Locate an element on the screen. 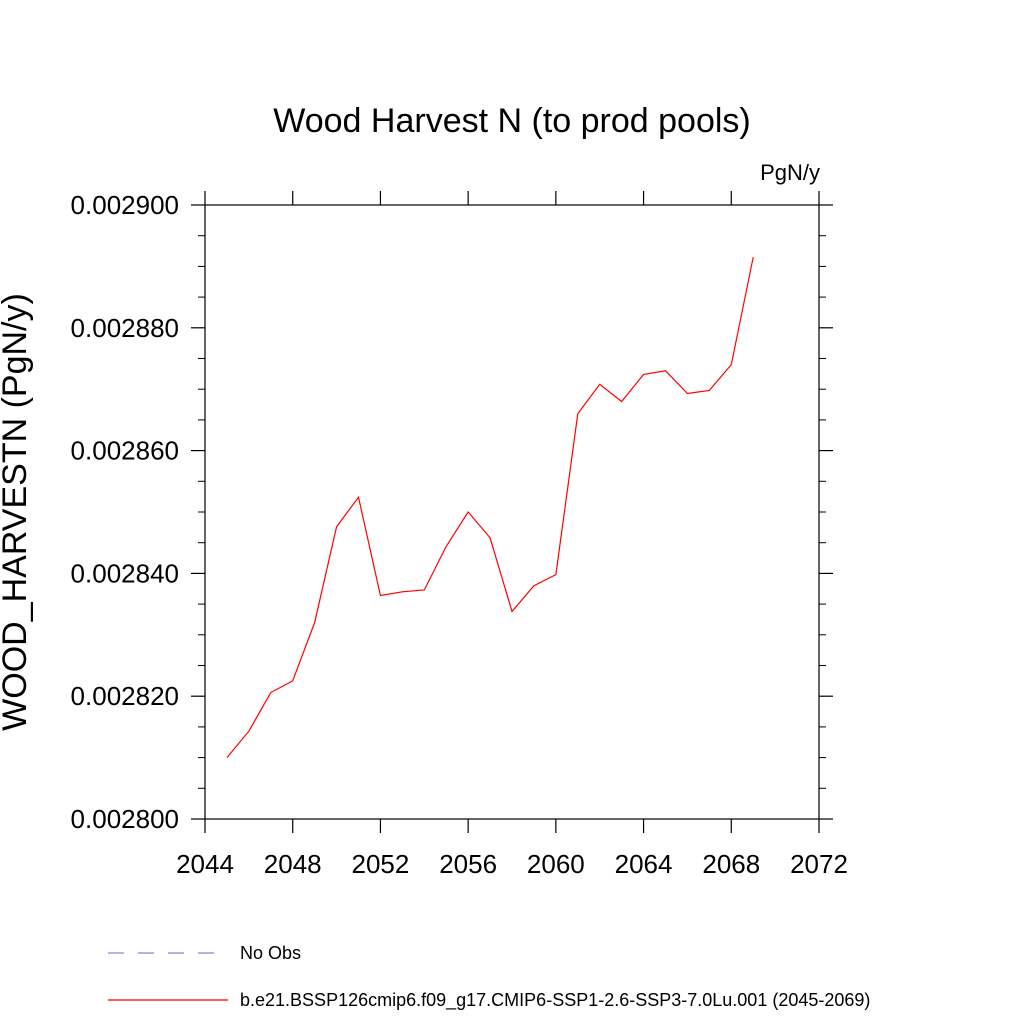  x-tick-label: 2064 is located at coordinates (644, 864).